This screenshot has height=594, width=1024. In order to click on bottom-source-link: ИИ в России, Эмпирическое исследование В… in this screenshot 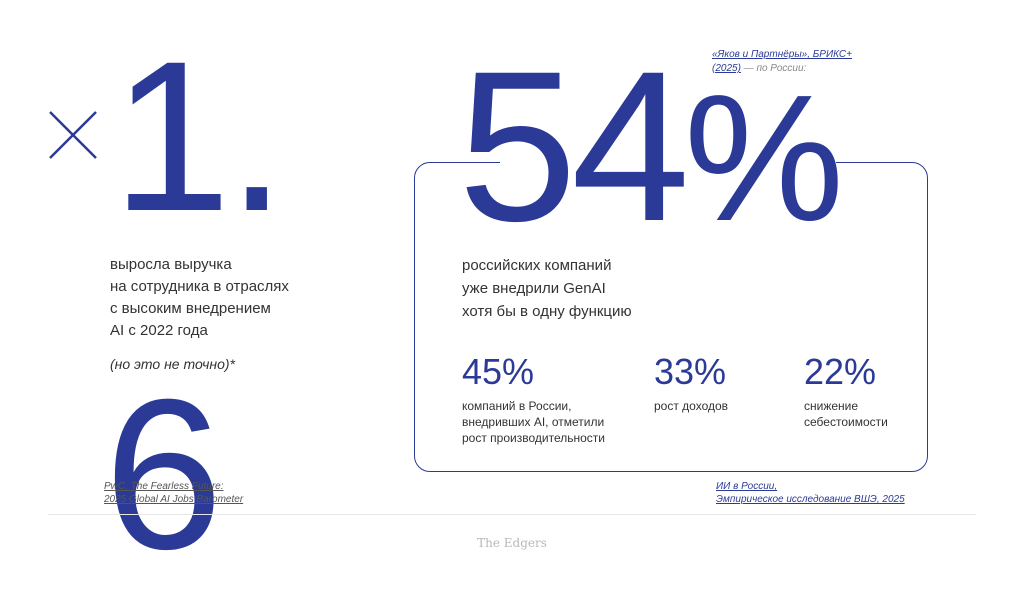, I will do `click(810, 493)`.